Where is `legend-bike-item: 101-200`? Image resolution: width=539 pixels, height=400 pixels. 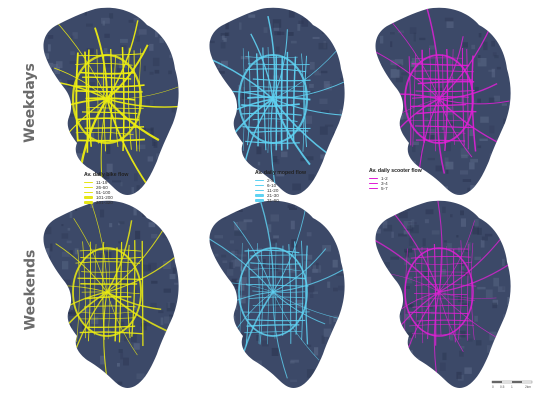 legend-bike-item: 101-200 is located at coordinates (106, 197).